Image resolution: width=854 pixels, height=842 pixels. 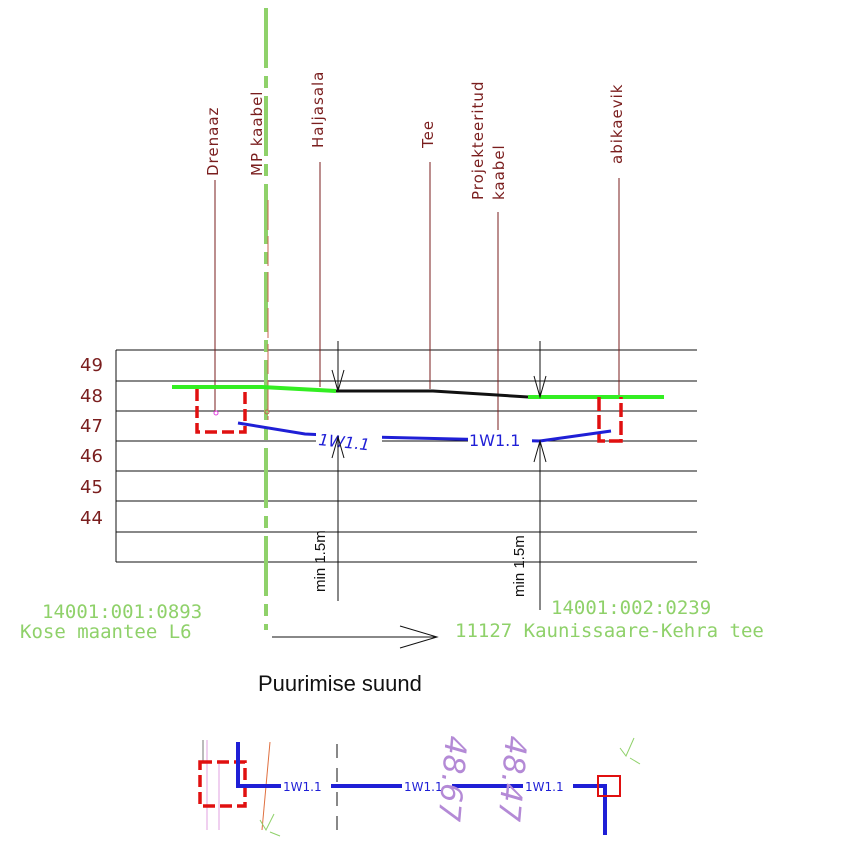 I want to click on depth-arrows, so click(x=439, y=475).